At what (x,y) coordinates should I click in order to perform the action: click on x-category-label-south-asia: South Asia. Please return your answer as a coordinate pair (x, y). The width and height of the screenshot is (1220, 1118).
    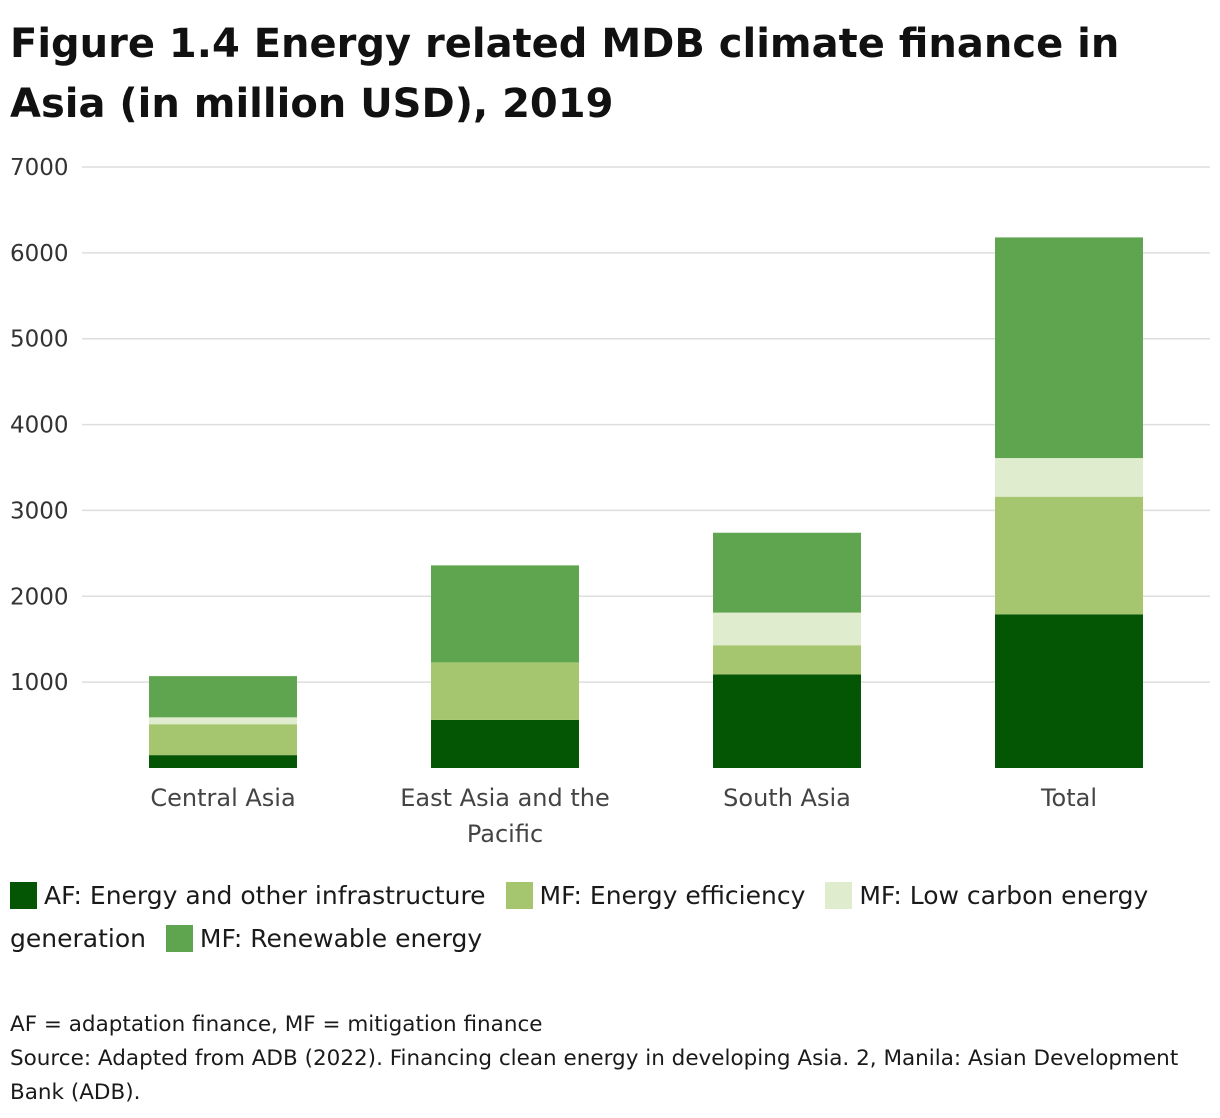
    Looking at the image, I should click on (787, 798).